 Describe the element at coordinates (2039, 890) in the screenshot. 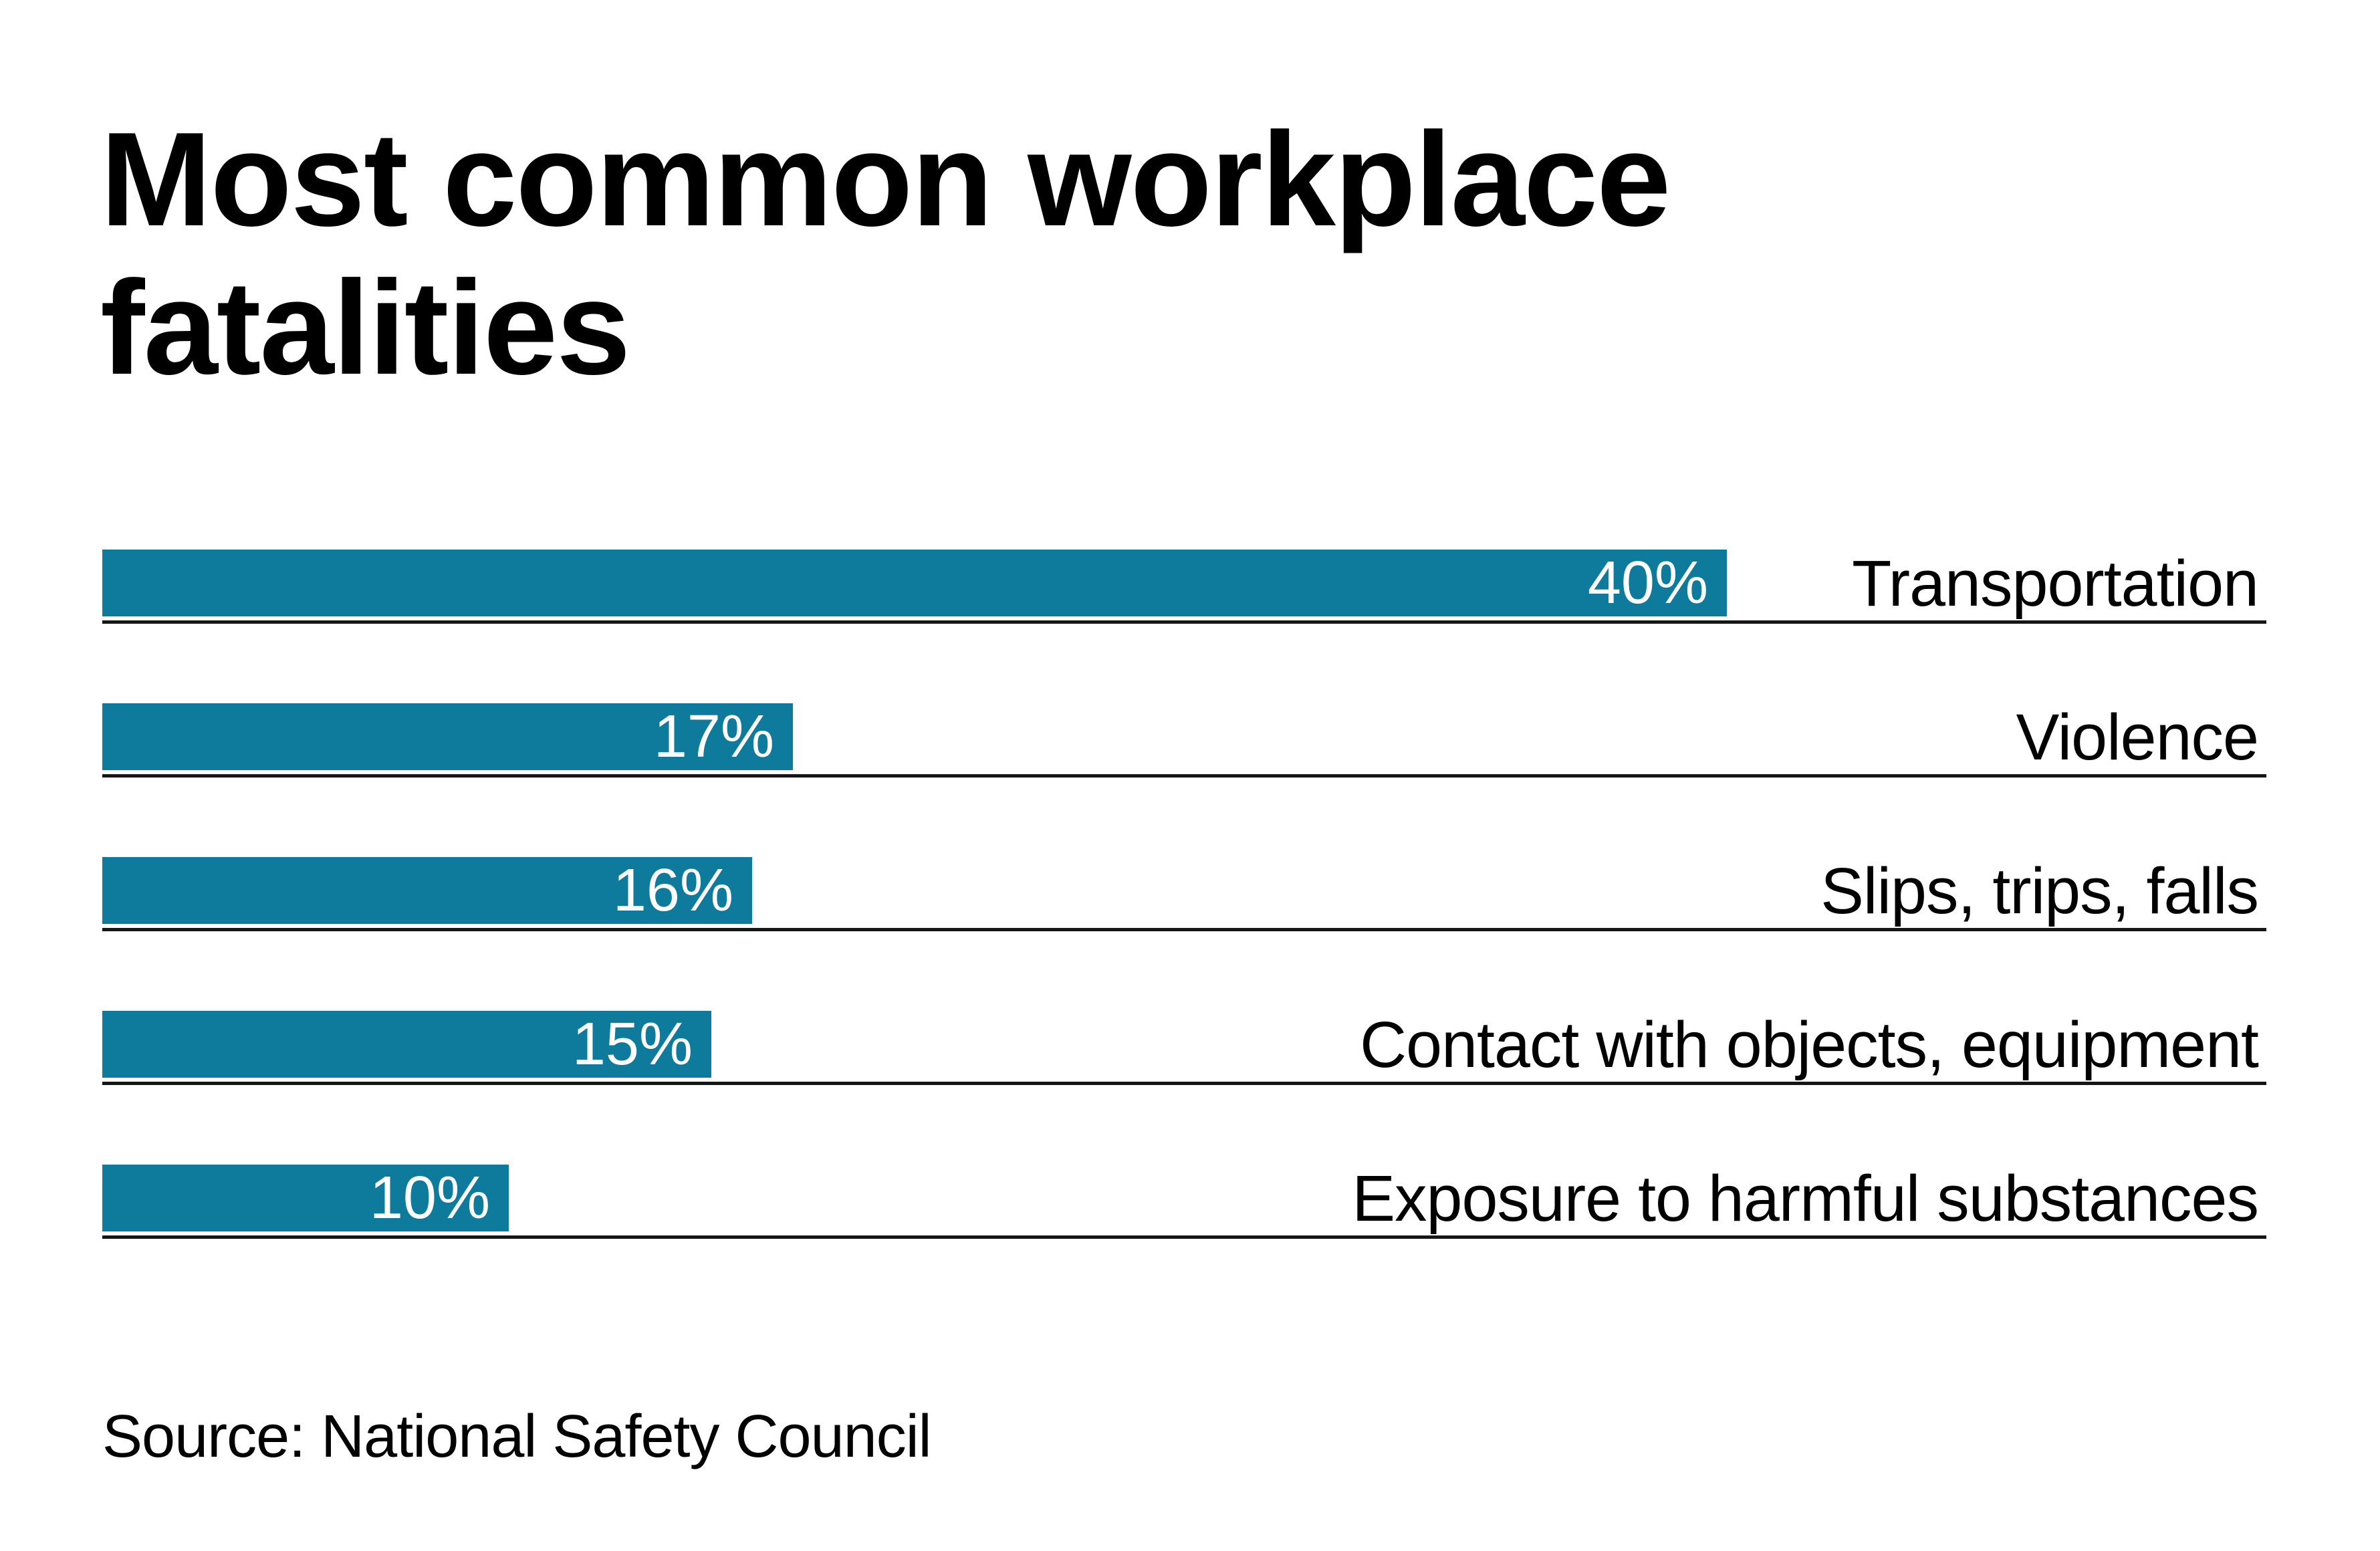

I see `category-label: Slips, trips, falls` at that location.